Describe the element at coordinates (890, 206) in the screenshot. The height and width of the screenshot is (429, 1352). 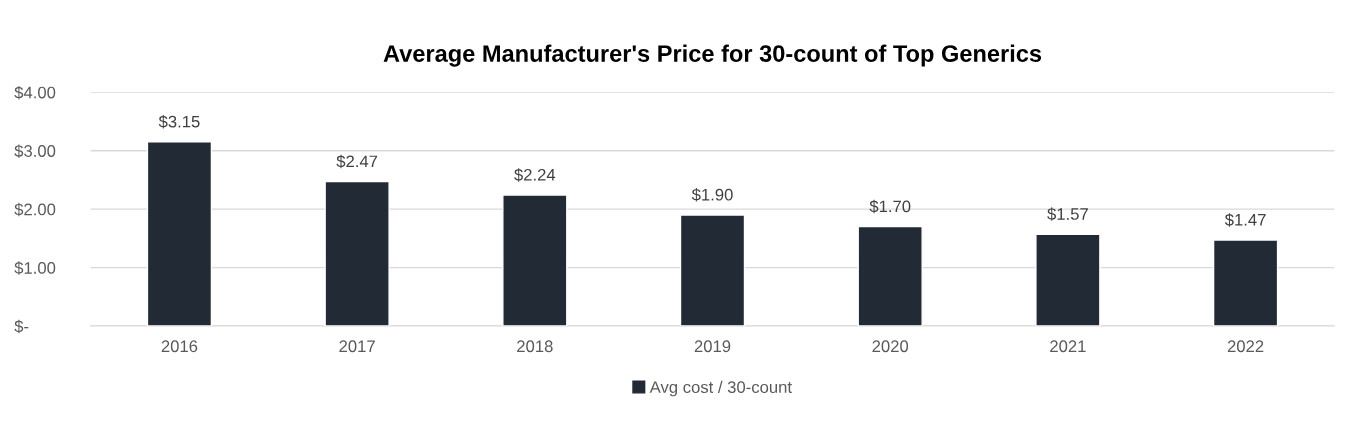
I see `data-label: $1.70` at that location.